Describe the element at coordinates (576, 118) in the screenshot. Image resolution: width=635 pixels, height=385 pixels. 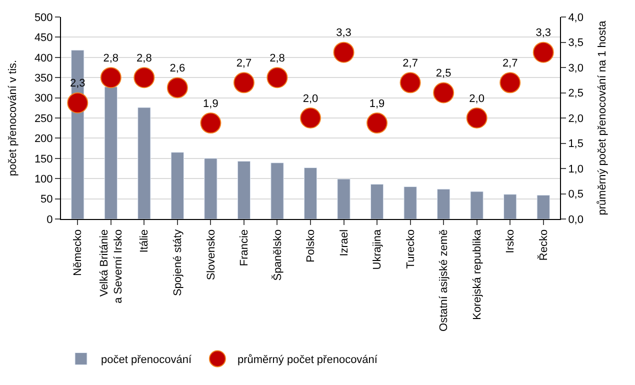
I see `y2-tick-label: 2,0` at that location.